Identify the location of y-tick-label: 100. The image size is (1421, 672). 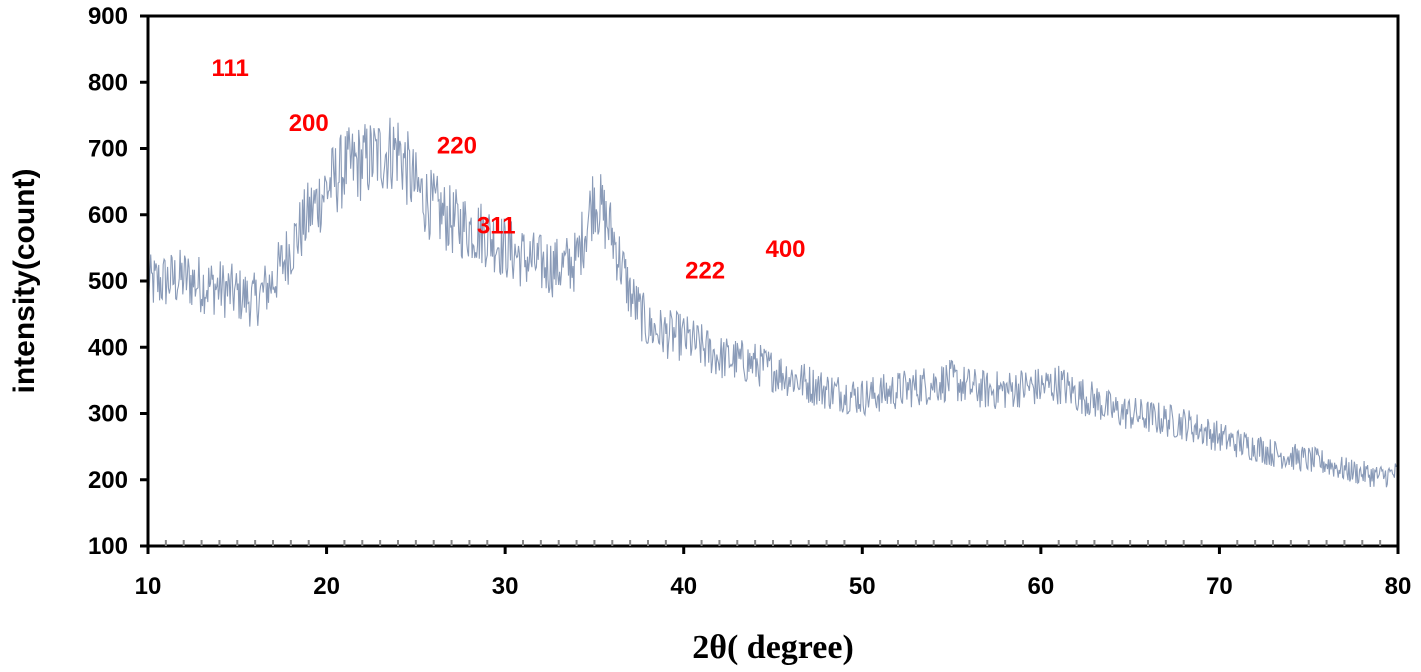
(108, 546).